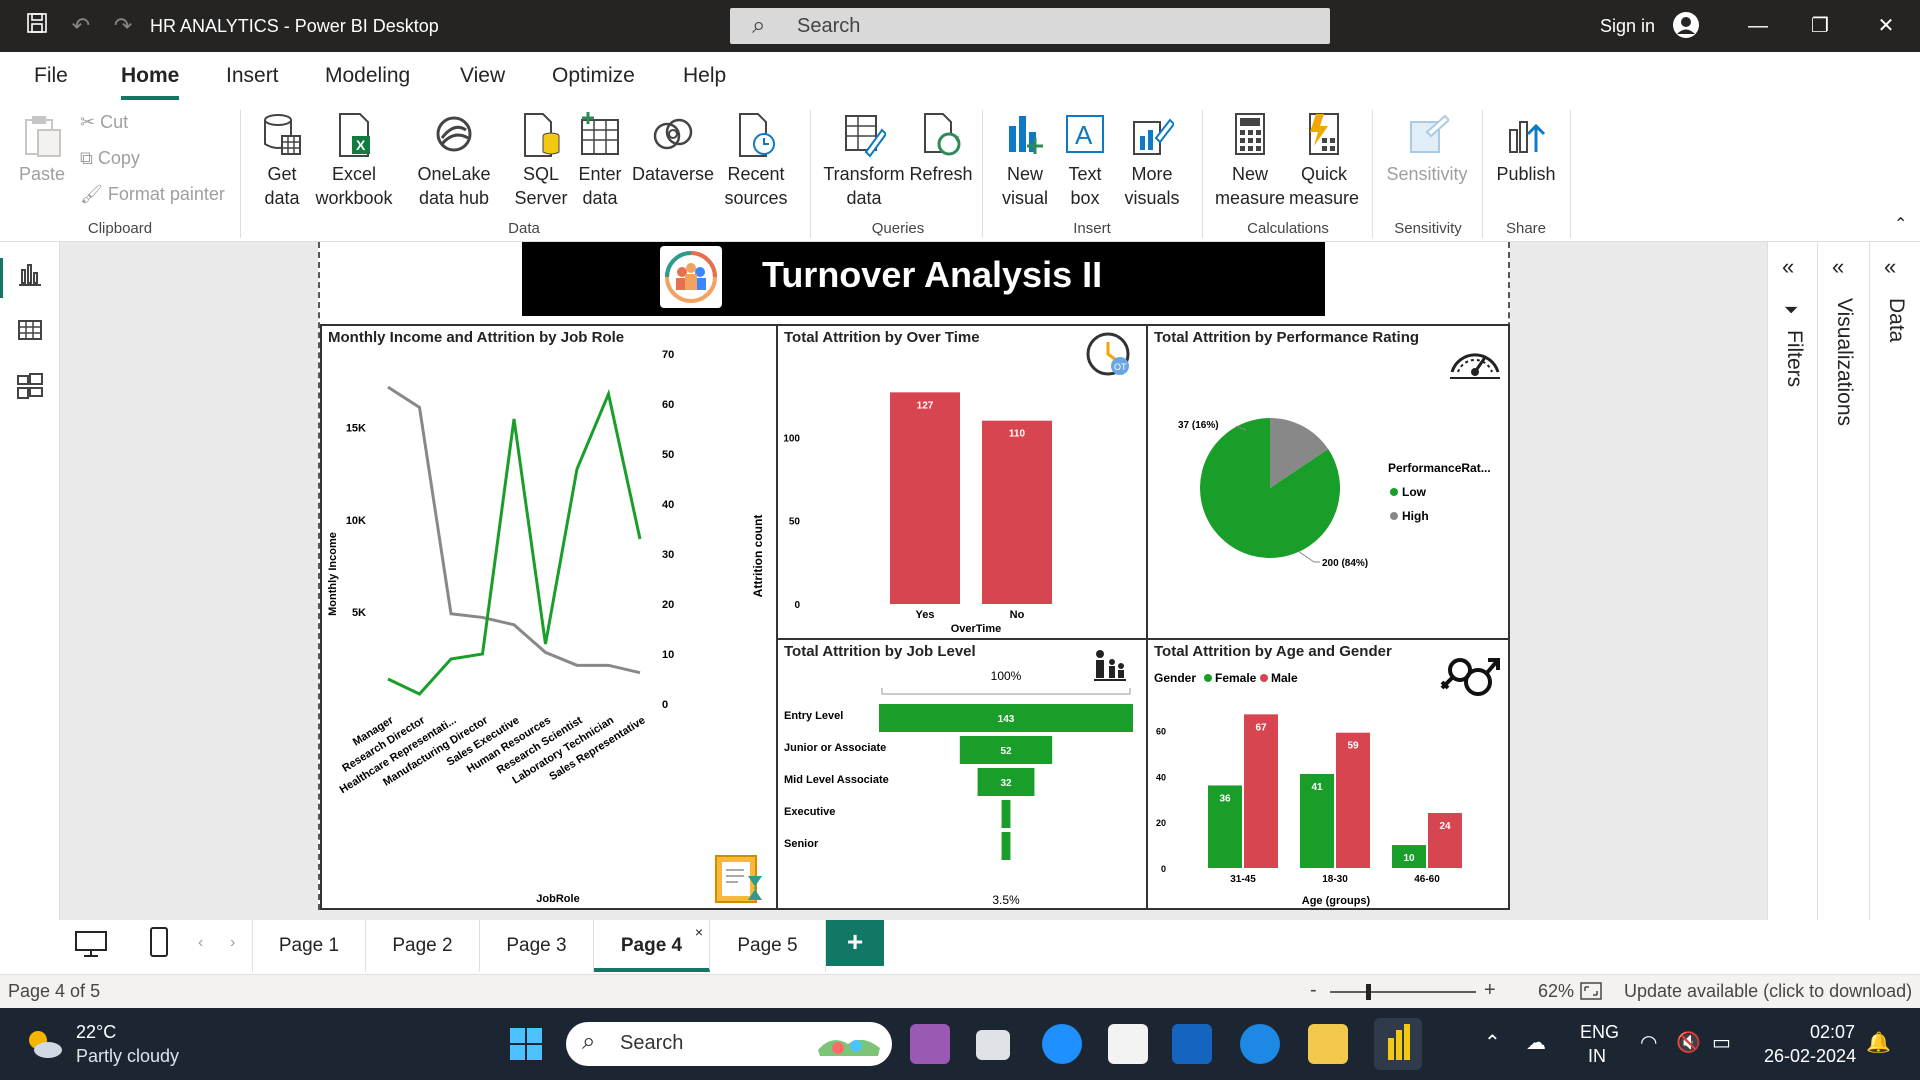 This screenshot has width=1920, height=1080. Describe the element at coordinates (37, 26) in the screenshot. I see `save-icon` at that location.